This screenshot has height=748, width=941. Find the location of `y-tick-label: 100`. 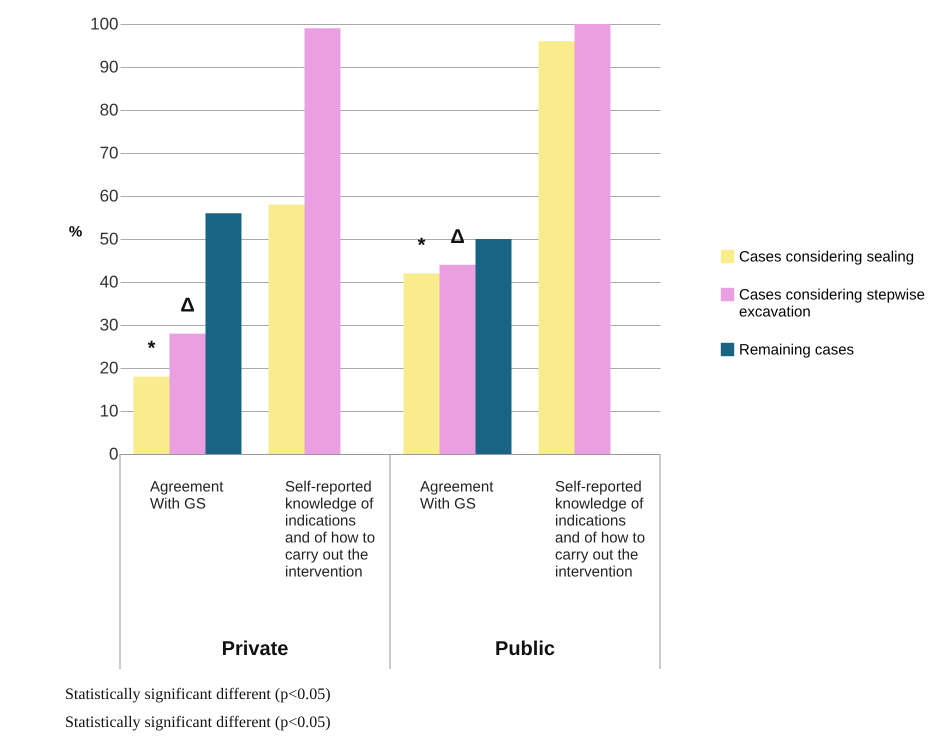

y-tick-label: 100 is located at coordinates (104, 24).